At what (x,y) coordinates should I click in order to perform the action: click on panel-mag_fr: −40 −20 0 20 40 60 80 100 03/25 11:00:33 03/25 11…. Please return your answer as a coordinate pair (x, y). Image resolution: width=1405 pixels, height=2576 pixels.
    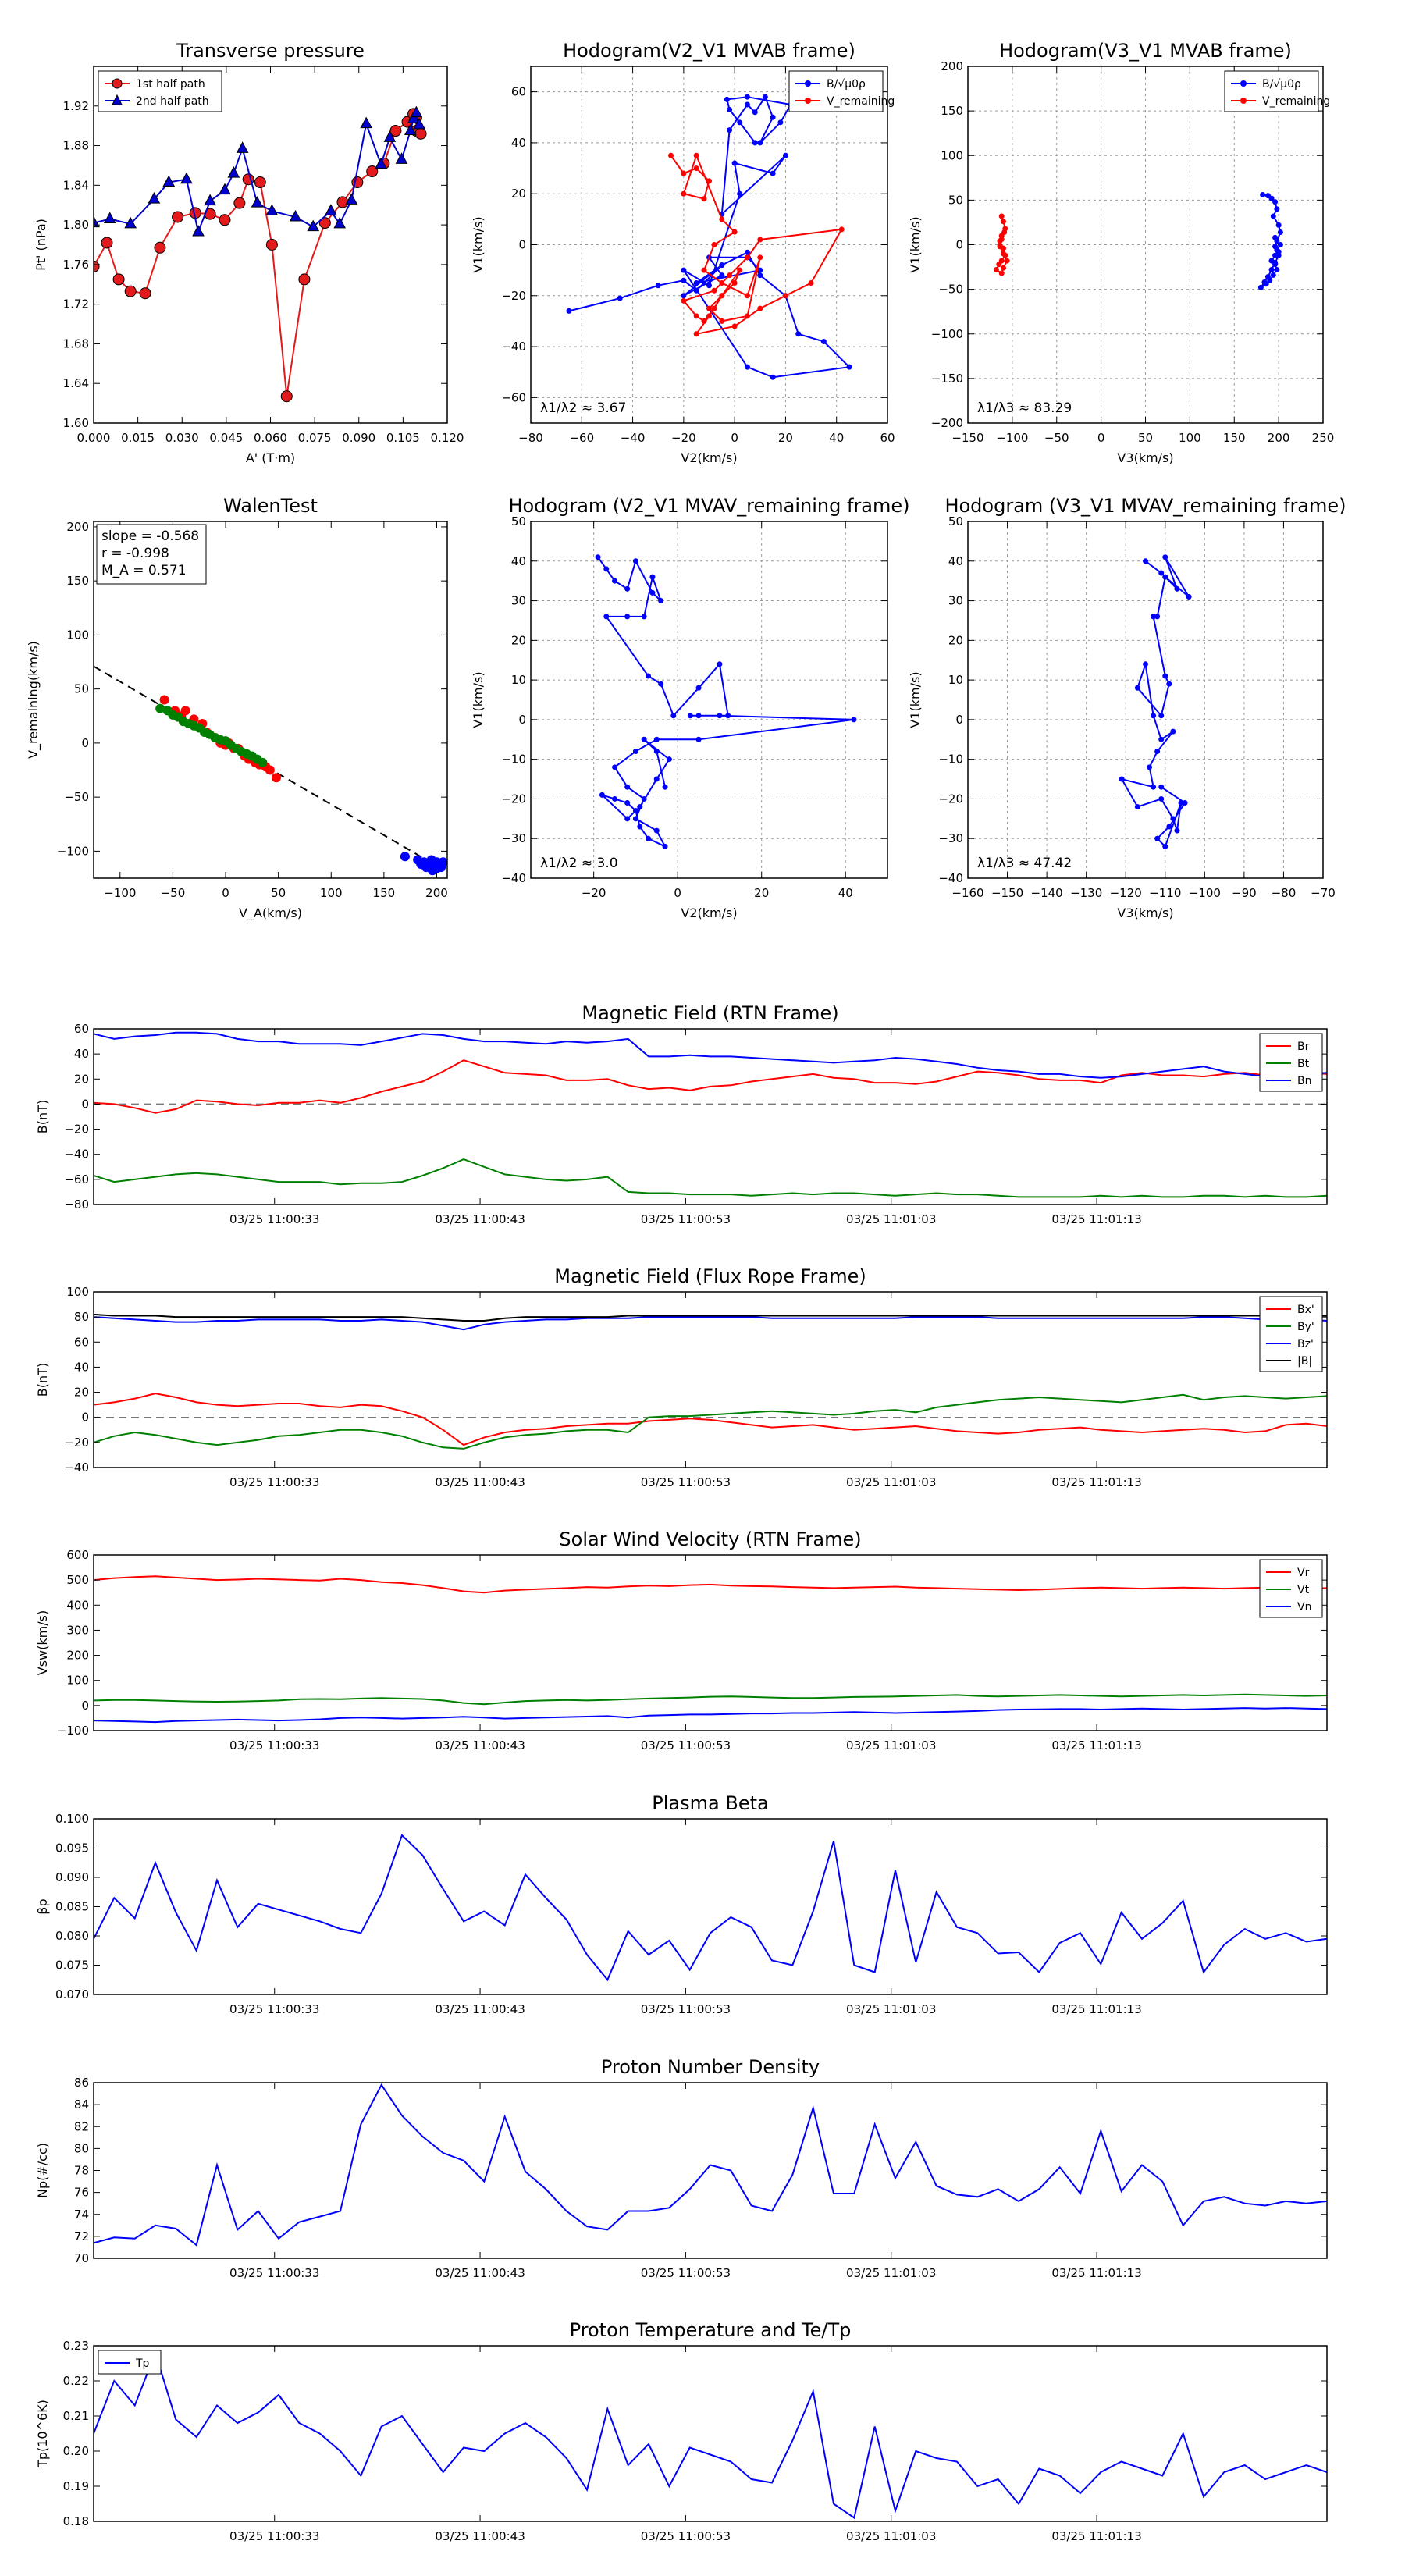
    Looking at the image, I should click on (681, 1377).